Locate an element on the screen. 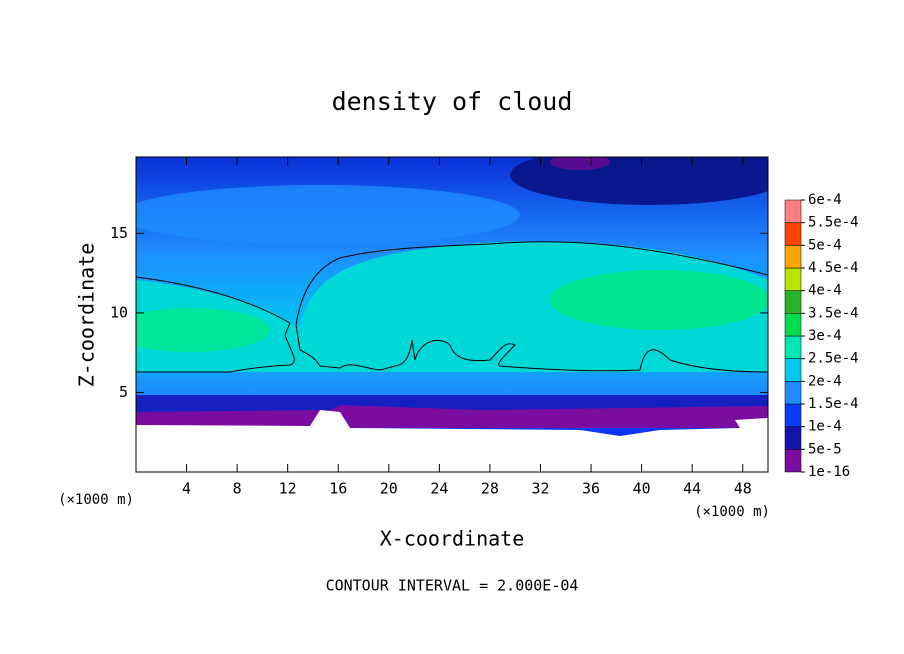  contour-note: CONTOUR INTERVAL = 2.000E-04 is located at coordinates (452, 586).